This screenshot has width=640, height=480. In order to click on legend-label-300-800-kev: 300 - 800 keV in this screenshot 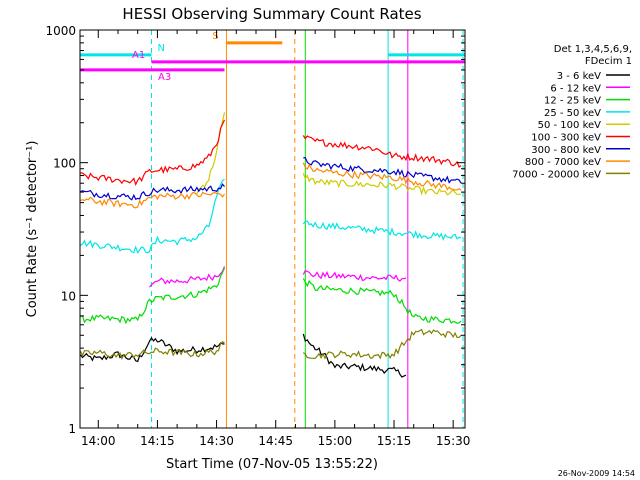, I will do `click(566, 150)`.